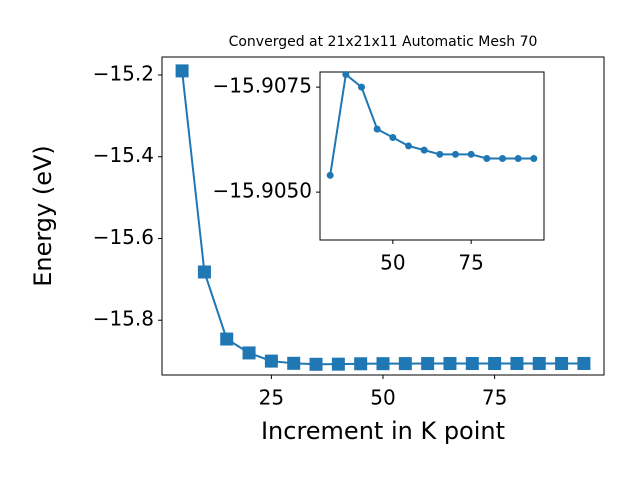 The width and height of the screenshot is (640, 484). What do you see at coordinates (271, 398) in the screenshot?
I see `x-tick-label: 25` at bounding box center [271, 398].